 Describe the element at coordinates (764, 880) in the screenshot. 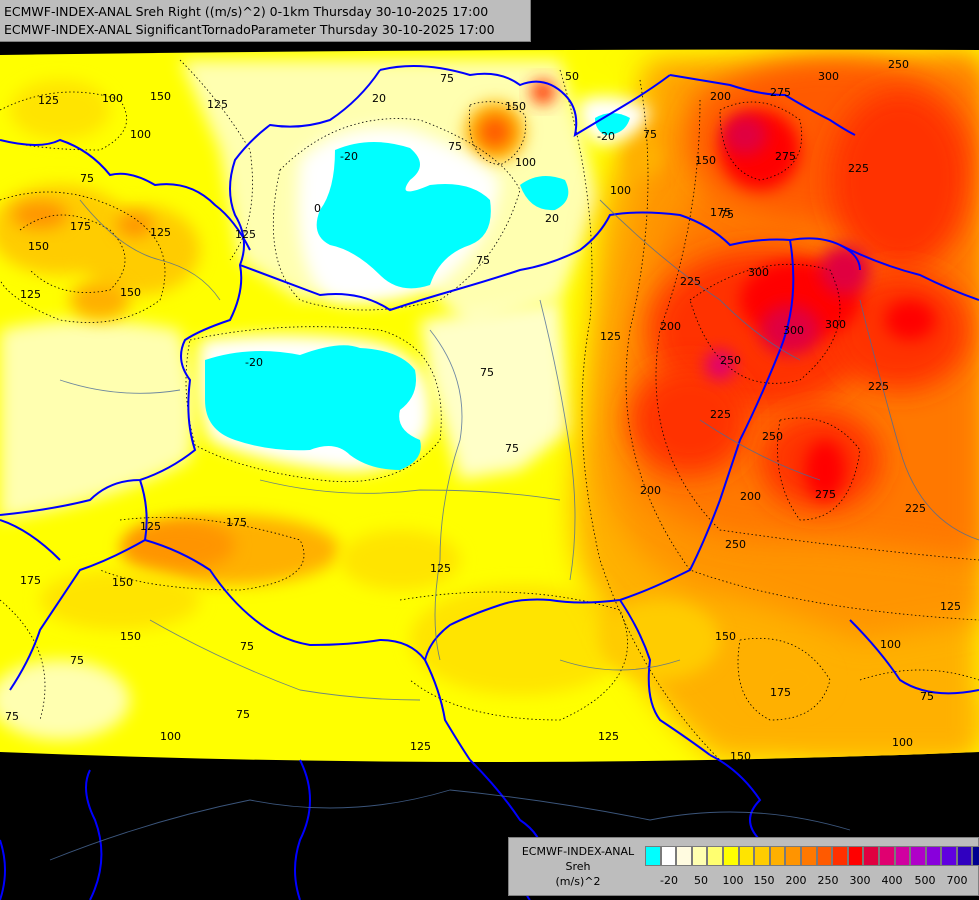

I see `legend-tick-label: 150` at that location.